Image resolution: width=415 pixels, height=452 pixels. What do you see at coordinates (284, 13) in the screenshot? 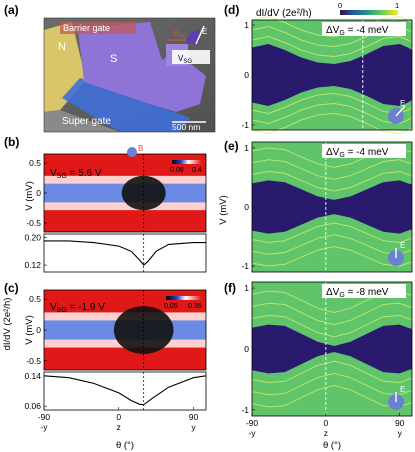
I see `colorbar-d-title: dI/dV (2e²/h)` at bounding box center [284, 13].